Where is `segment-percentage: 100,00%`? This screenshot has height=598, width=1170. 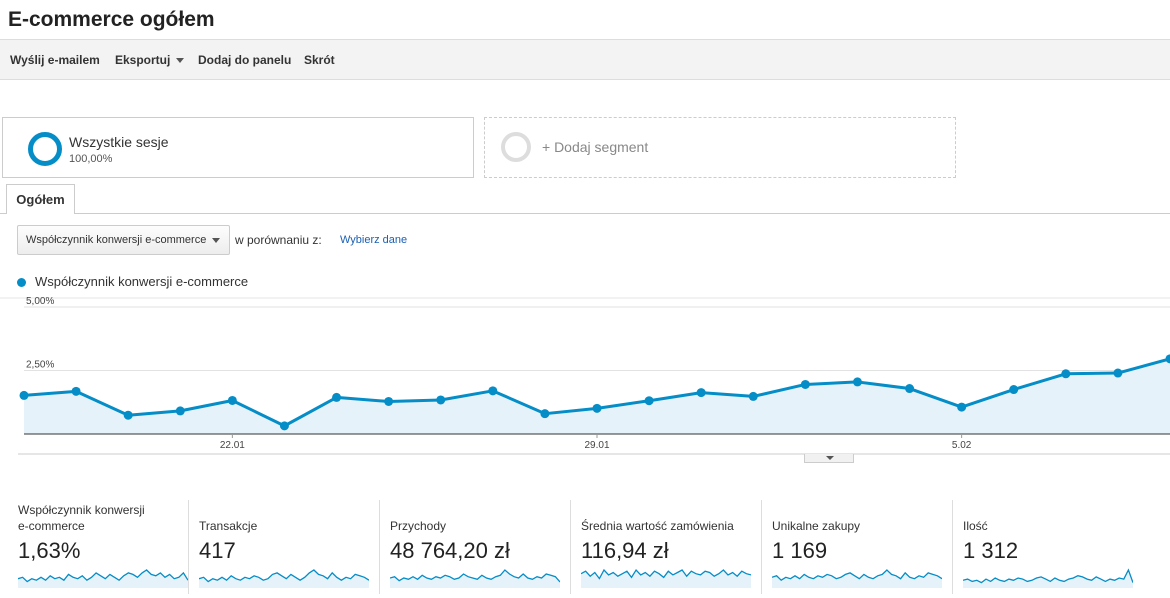
segment-percentage: 100,00% is located at coordinates (91, 159).